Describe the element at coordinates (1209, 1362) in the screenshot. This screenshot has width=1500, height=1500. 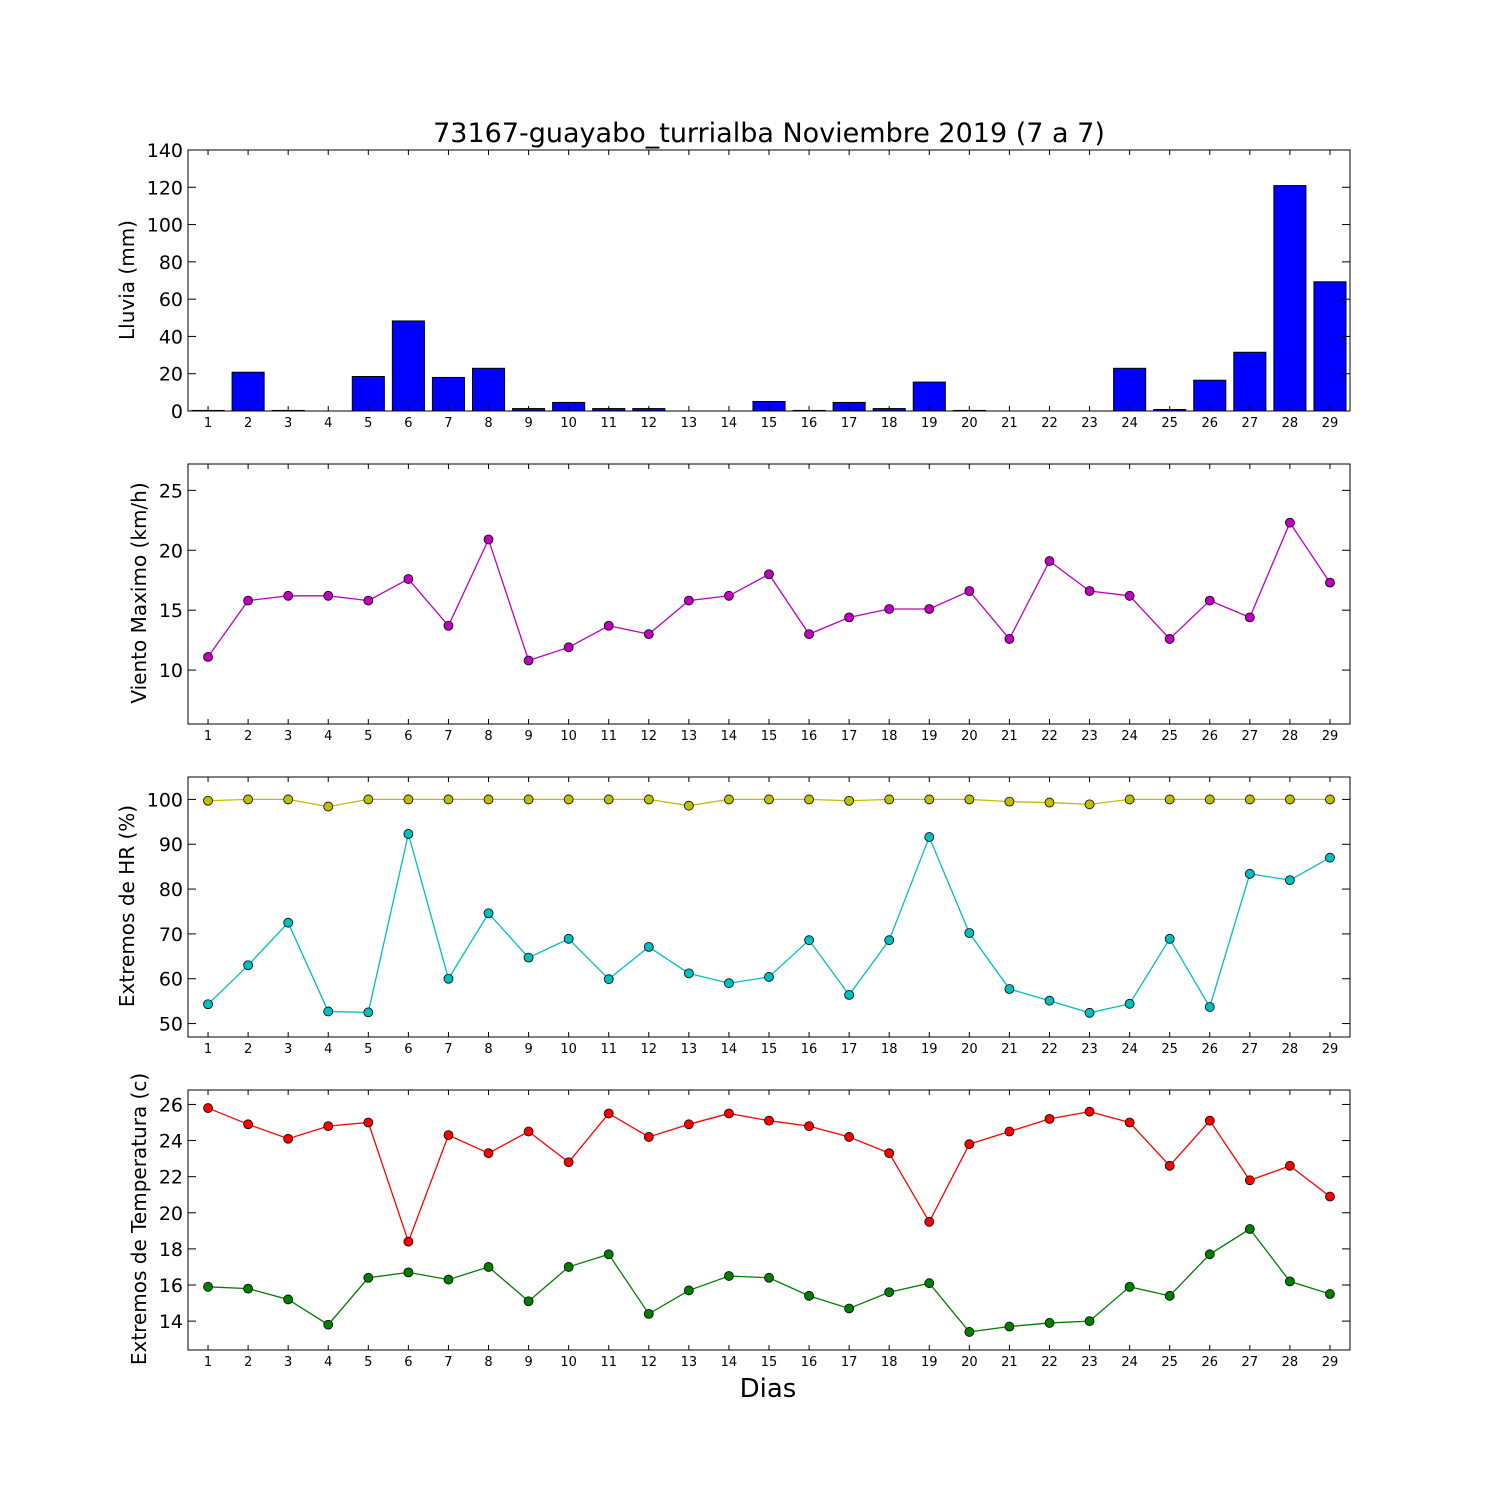
I see `temperature-x-tick-label: 26` at that location.